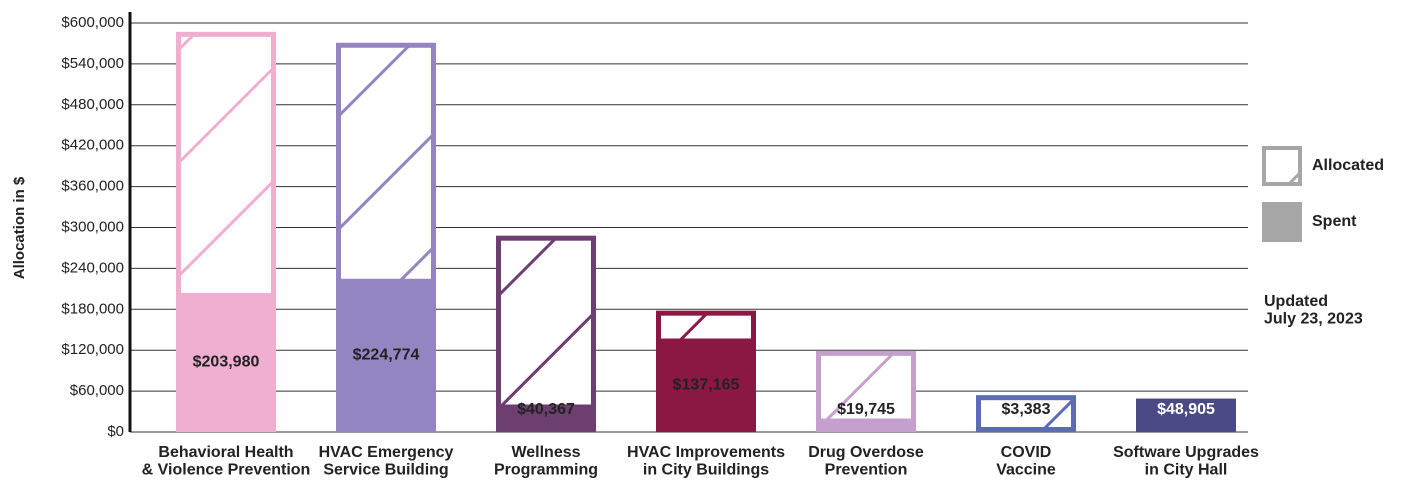  What do you see at coordinates (92, 186) in the screenshot?
I see `y-tick-label: $360,000` at bounding box center [92, 186].